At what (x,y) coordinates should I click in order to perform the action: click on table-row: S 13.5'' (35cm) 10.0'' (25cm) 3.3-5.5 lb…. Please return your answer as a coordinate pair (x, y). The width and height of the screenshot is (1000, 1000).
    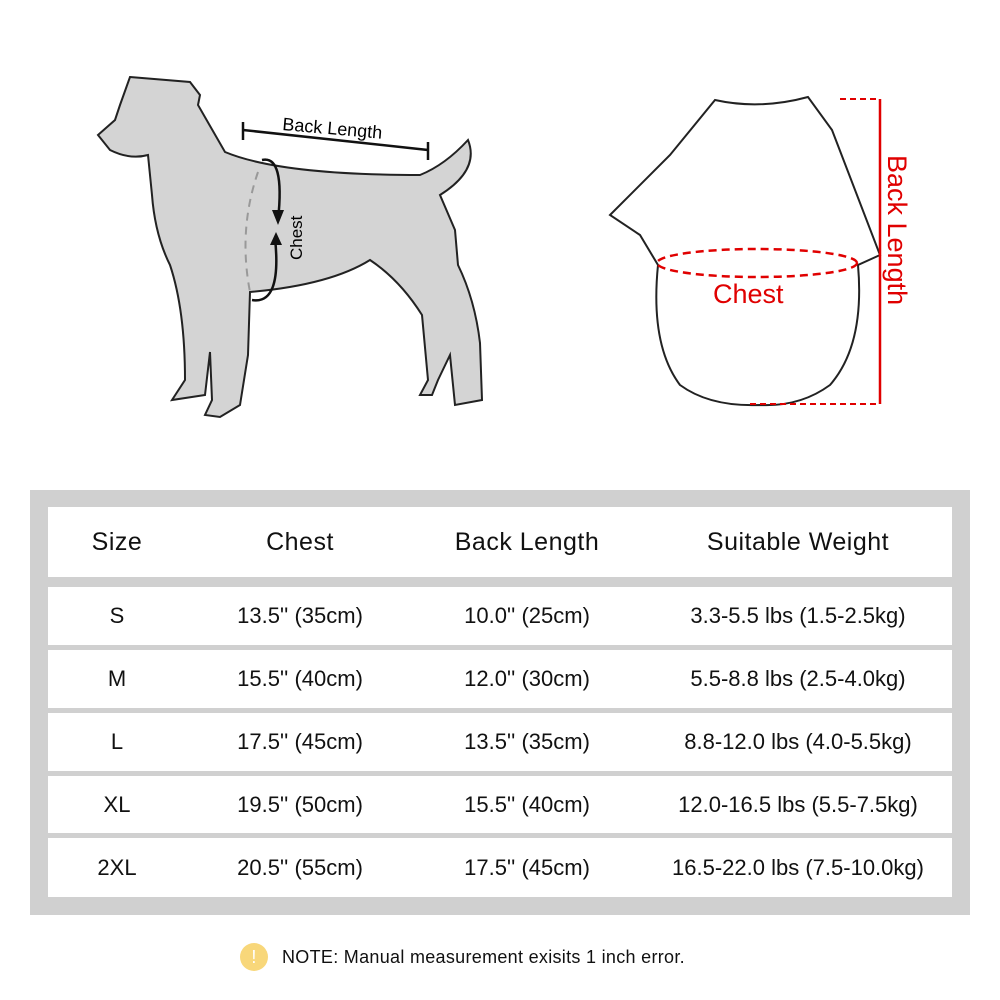
    Looking at the image, I should click on (500, 616).